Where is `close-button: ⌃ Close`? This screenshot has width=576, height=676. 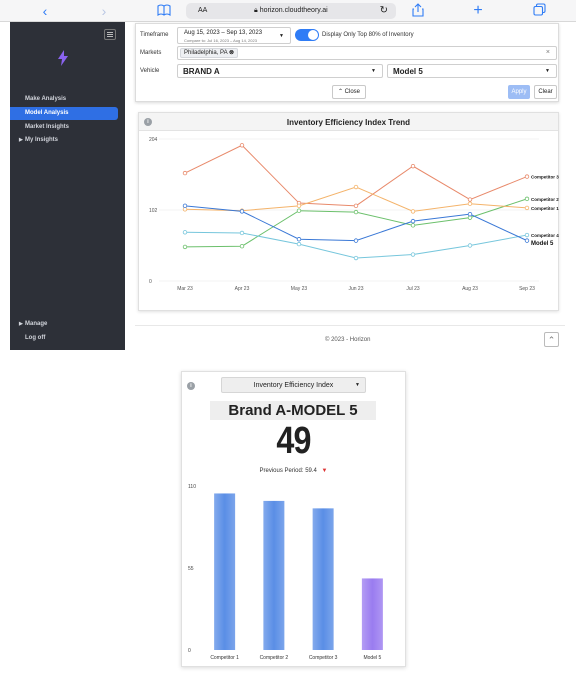 close-button: ⌃ Close is located at coordinates (349, 92).